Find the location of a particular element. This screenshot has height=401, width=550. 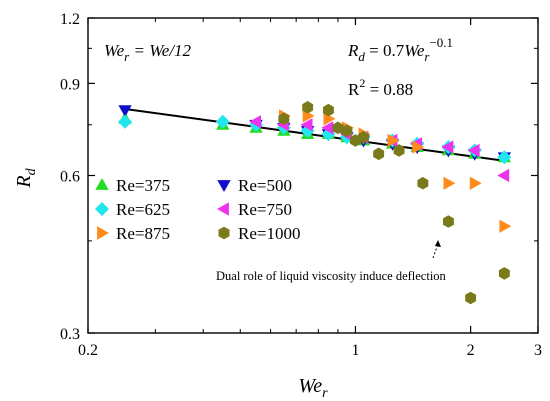

y-tick-label: 1.2 is located at coordinates (70, 19).